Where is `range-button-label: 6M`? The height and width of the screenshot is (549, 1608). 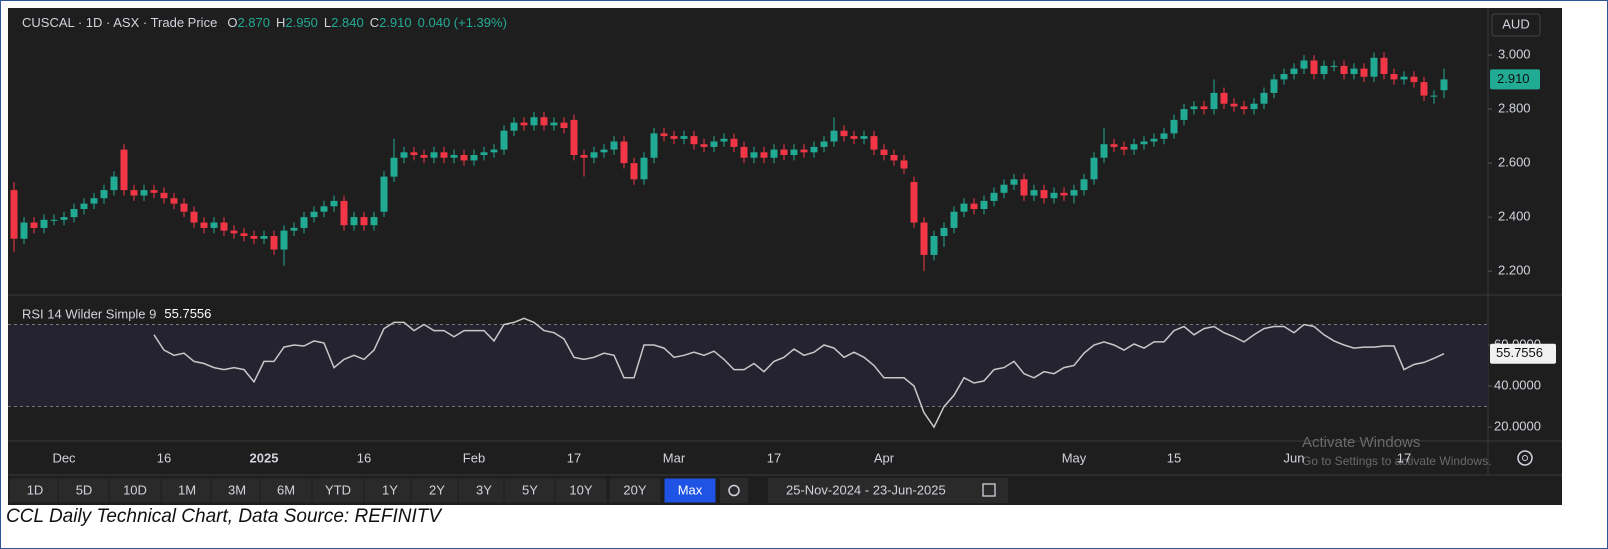
range-button-label: 6M is located at coordinates (286, 489).